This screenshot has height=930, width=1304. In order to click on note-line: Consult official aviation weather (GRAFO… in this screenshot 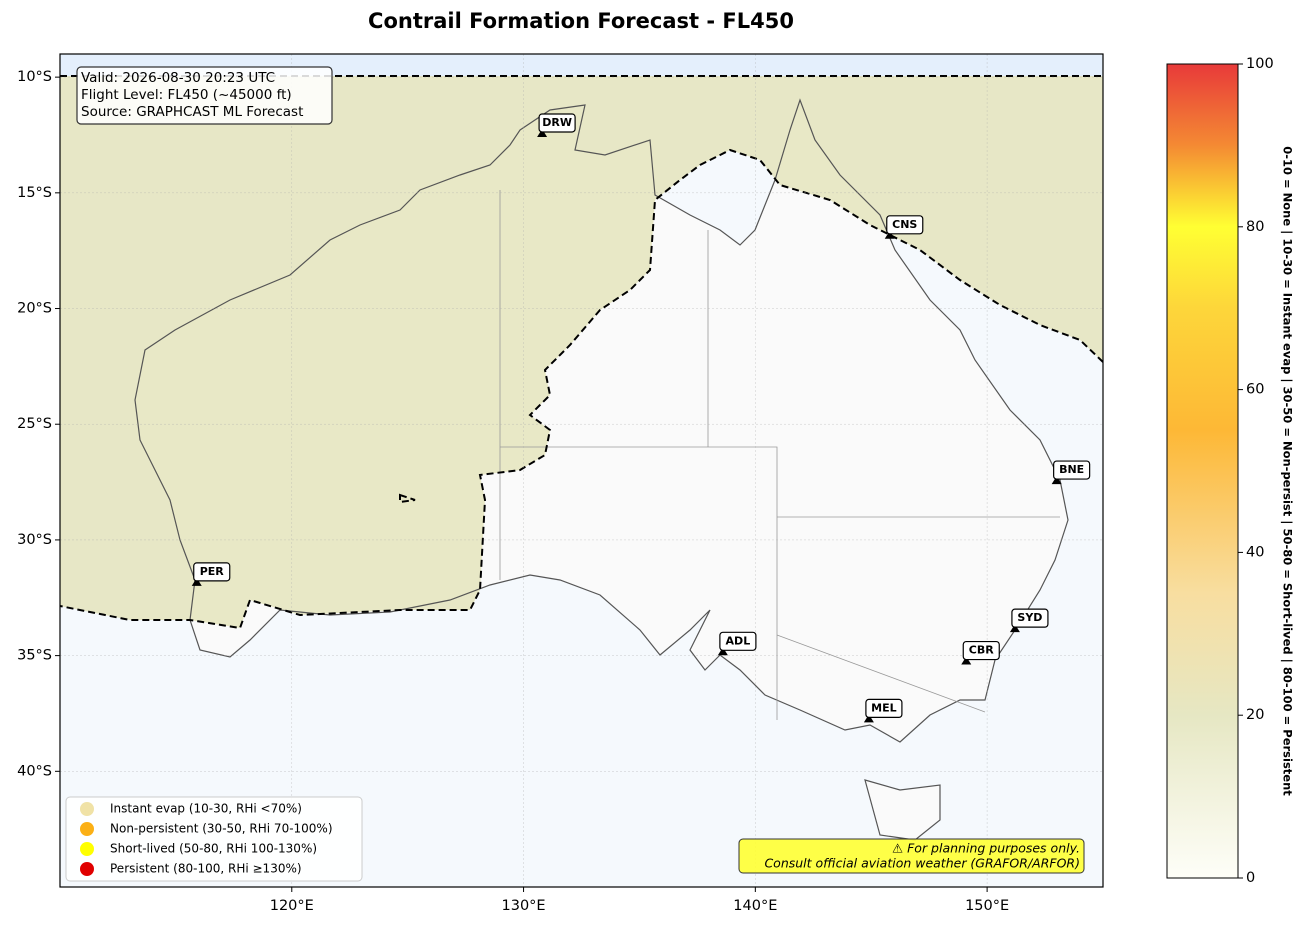, I will do `click(922, 863)`.